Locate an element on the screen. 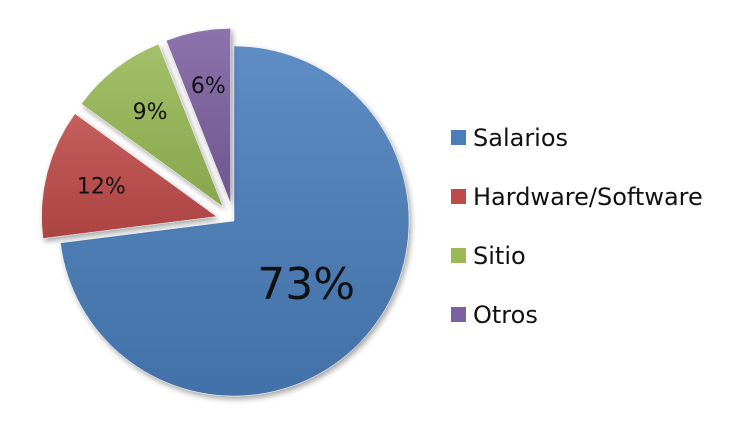  pie-slice-shade-otros is located at coordinates (198, 116).